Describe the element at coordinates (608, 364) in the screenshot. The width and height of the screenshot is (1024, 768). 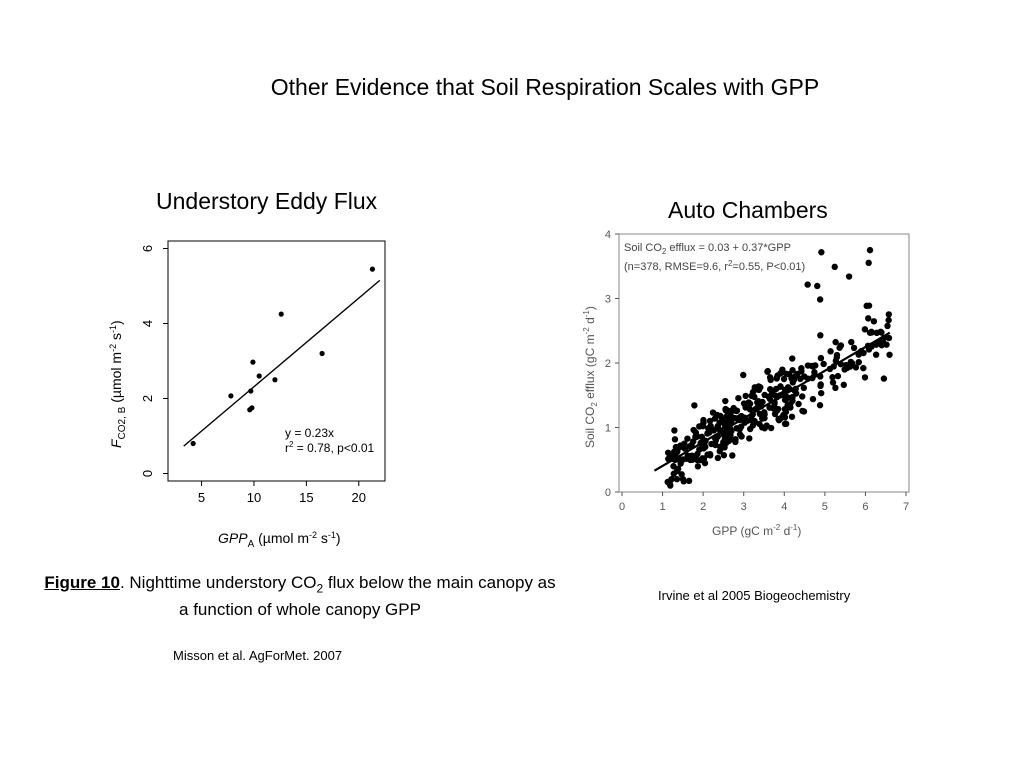
I see `right-y-tick-label: 2` at that location.